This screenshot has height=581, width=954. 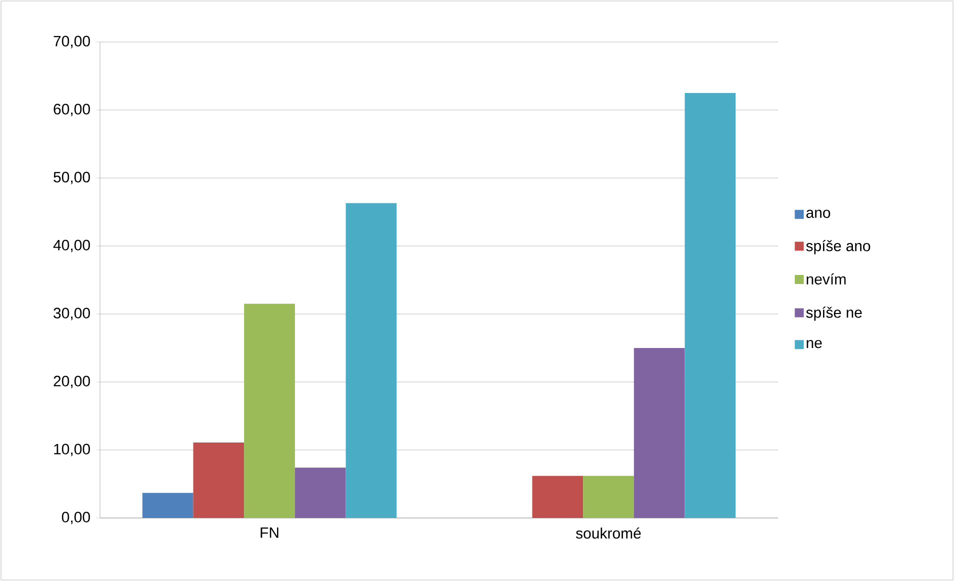 What do you see at coordinates (76, 518) in the screenshot?
I see `y-tick-label: 0,00` at bounding box center [76, 518].